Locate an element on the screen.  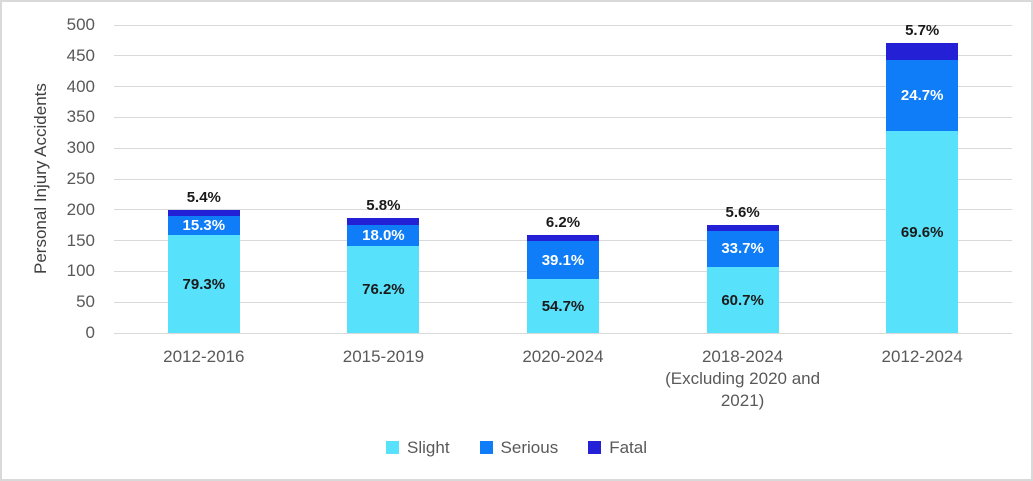
category-label-line: (Excluding 2020 and is located at coordinates (743, 378).